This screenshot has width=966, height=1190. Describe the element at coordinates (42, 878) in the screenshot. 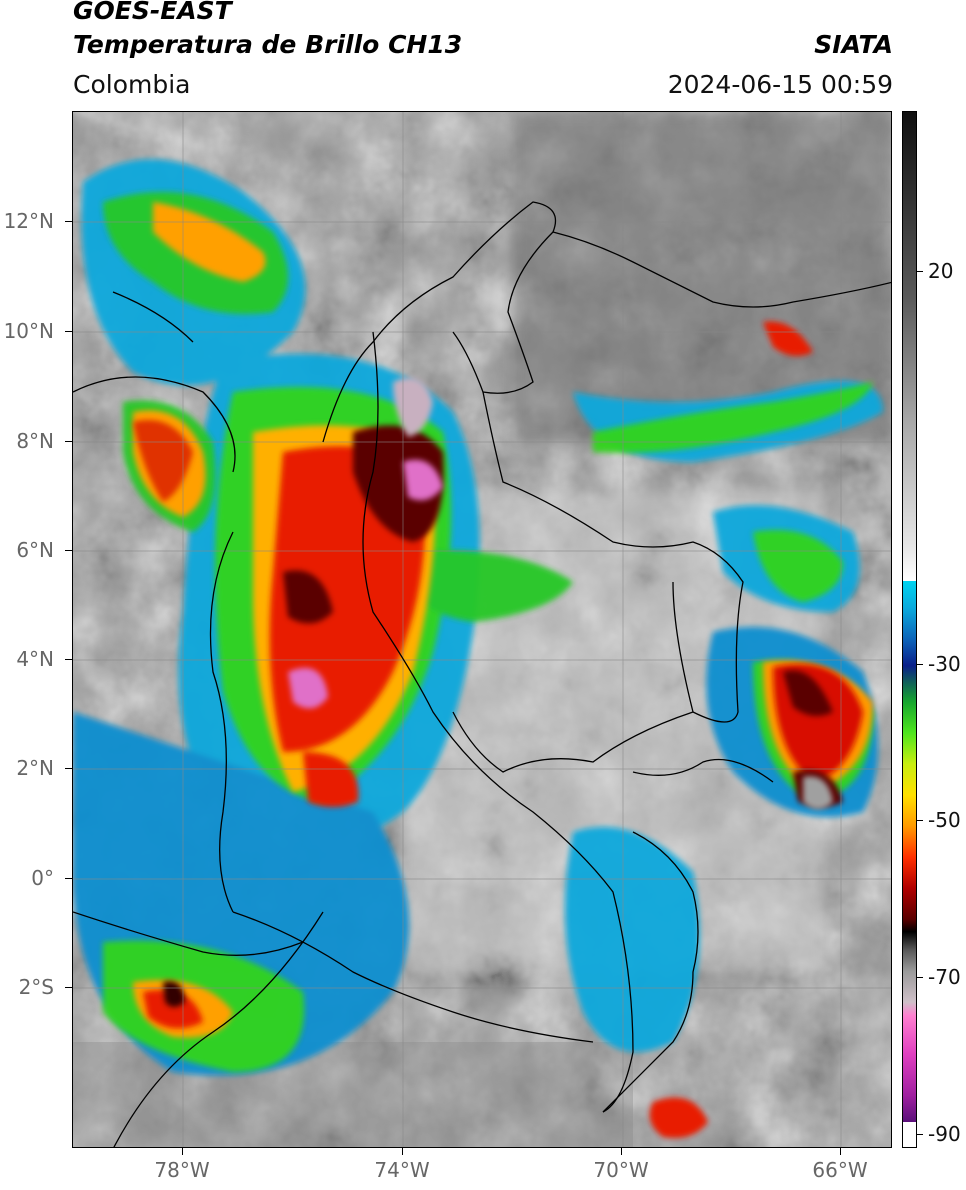

I see `lat-label-0: 0°` at that location.